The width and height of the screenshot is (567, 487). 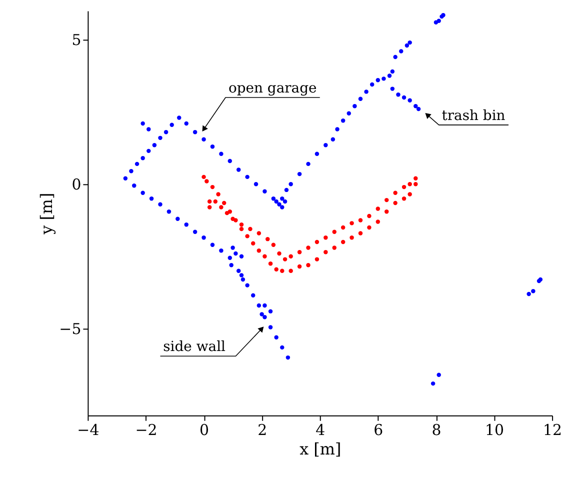 I want to click on y-axis-title: y [m], so click(x=46, y=214).